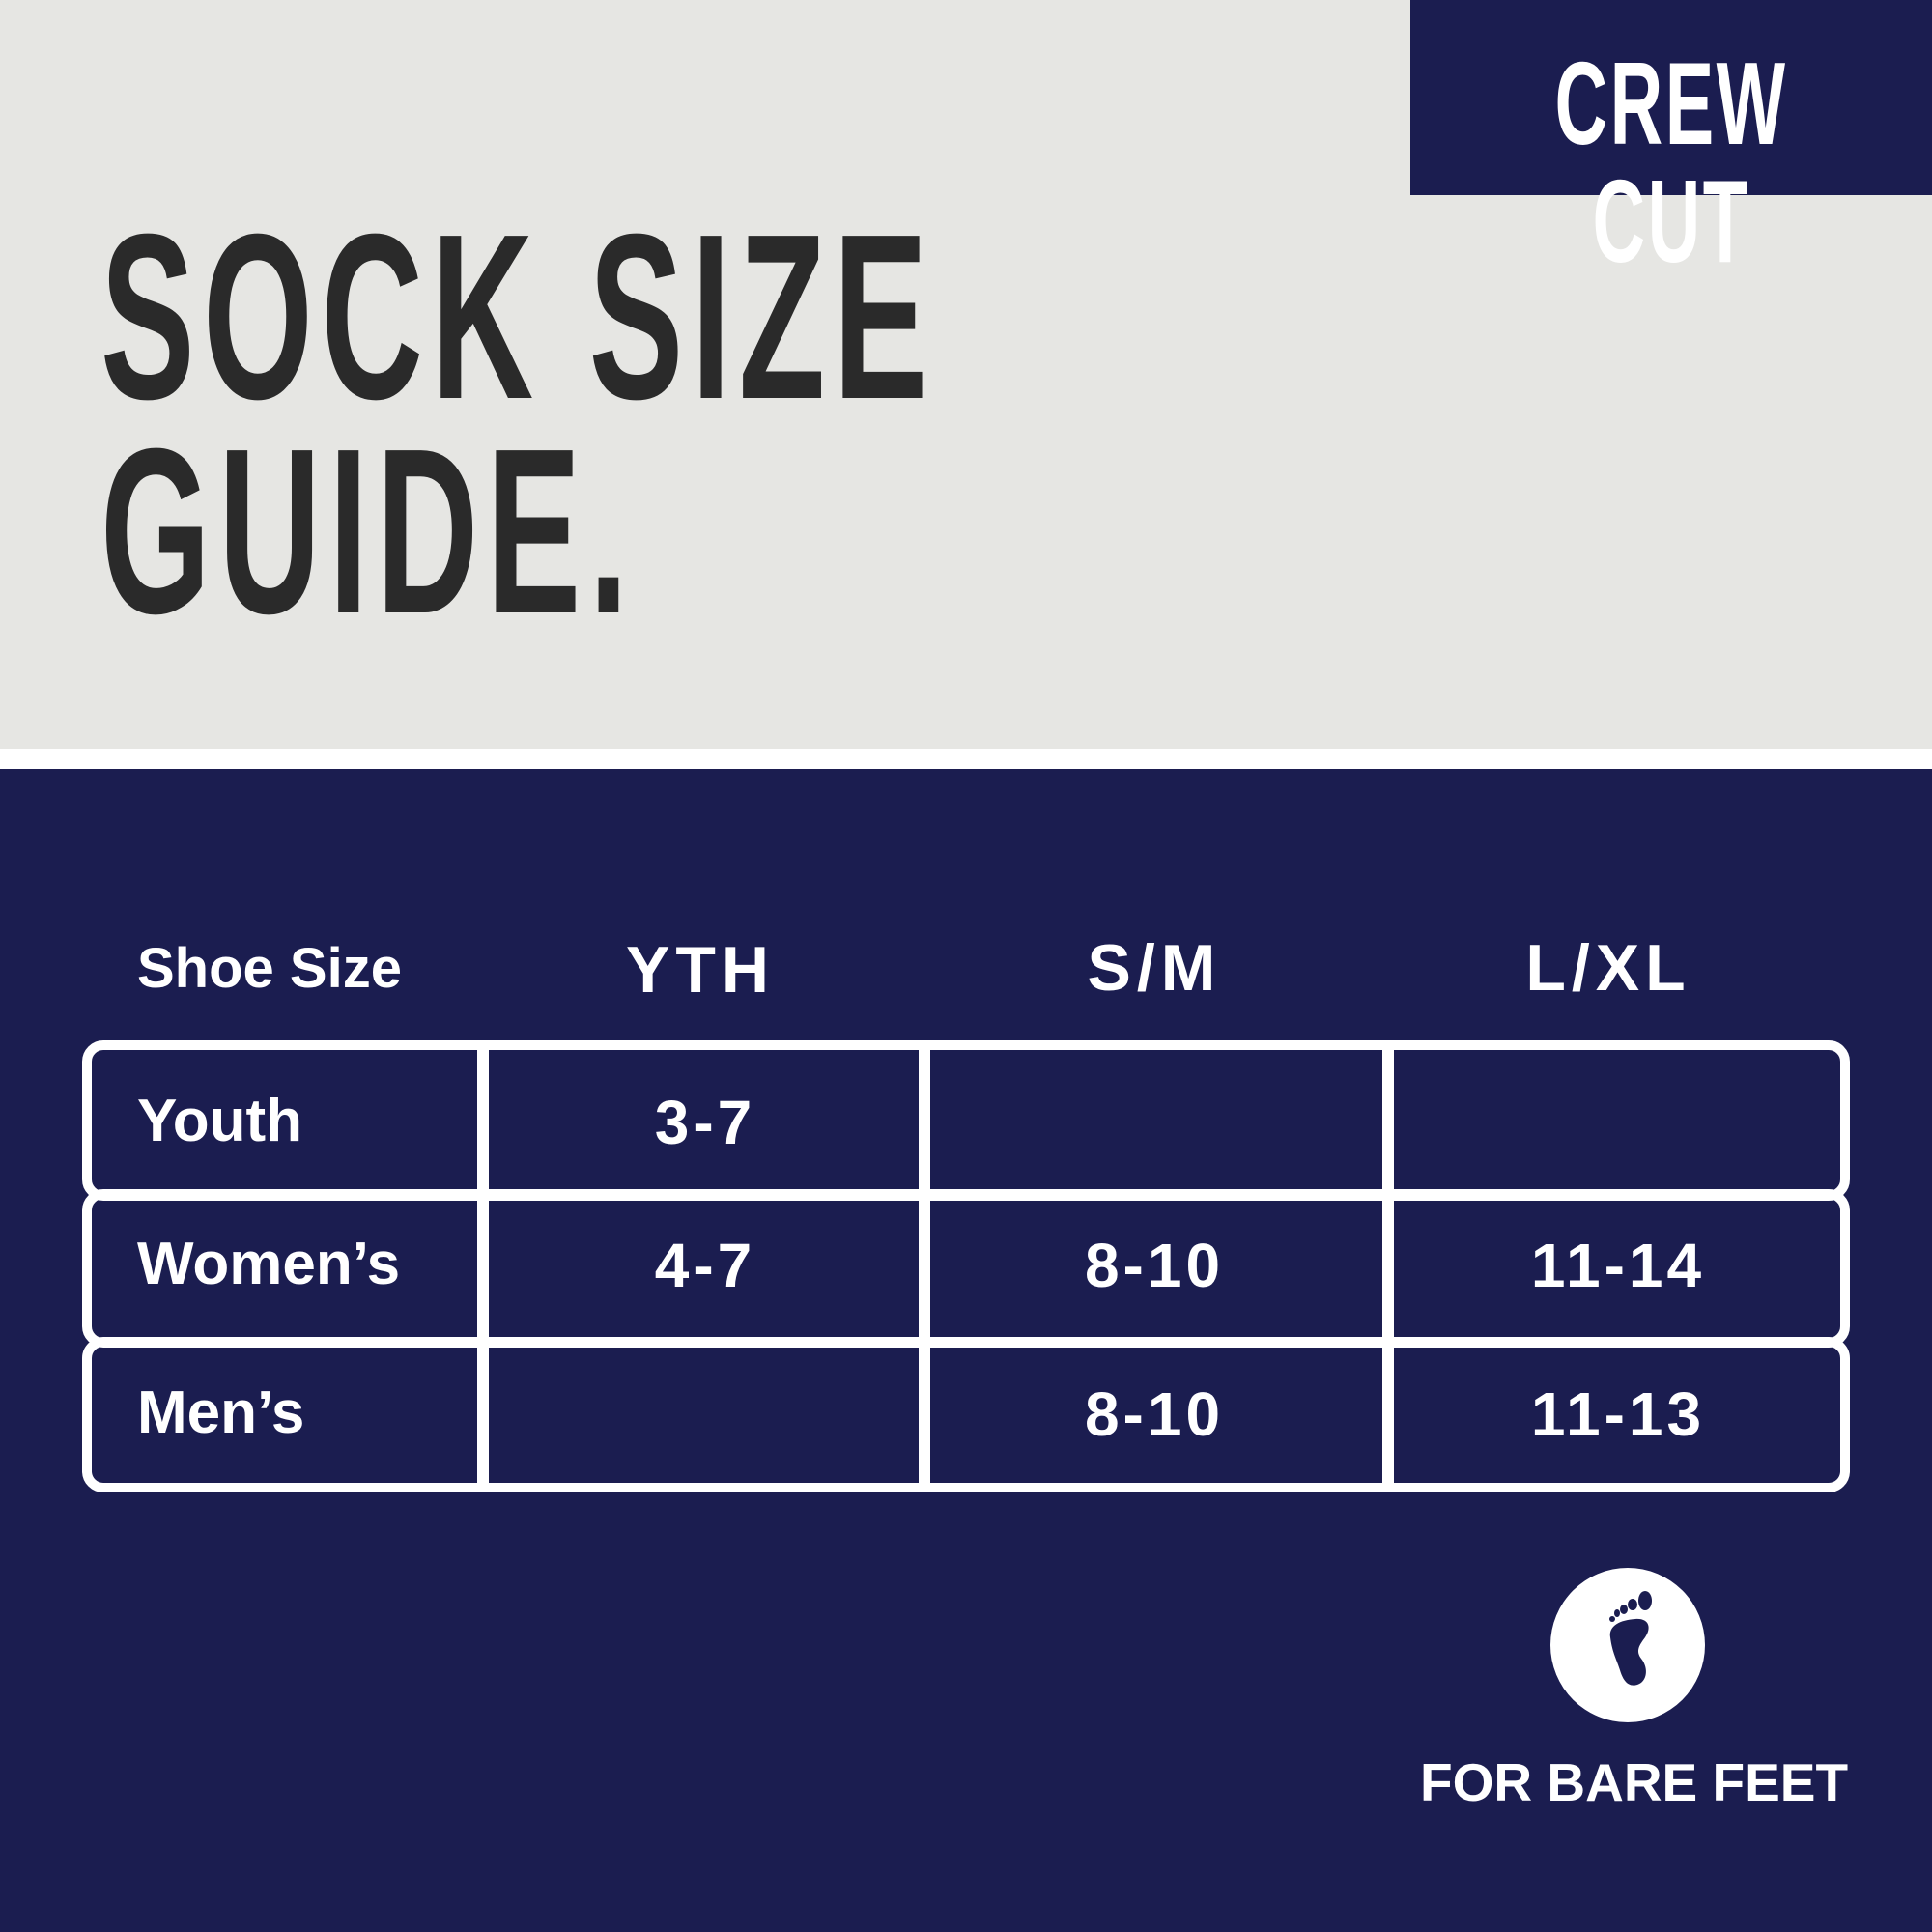 The width and height of the screenshot is (1932, 1932). Describe the element at coordinates (221, 1412) in the screenshot. I see `row-label-mens: Men’s` at that location.